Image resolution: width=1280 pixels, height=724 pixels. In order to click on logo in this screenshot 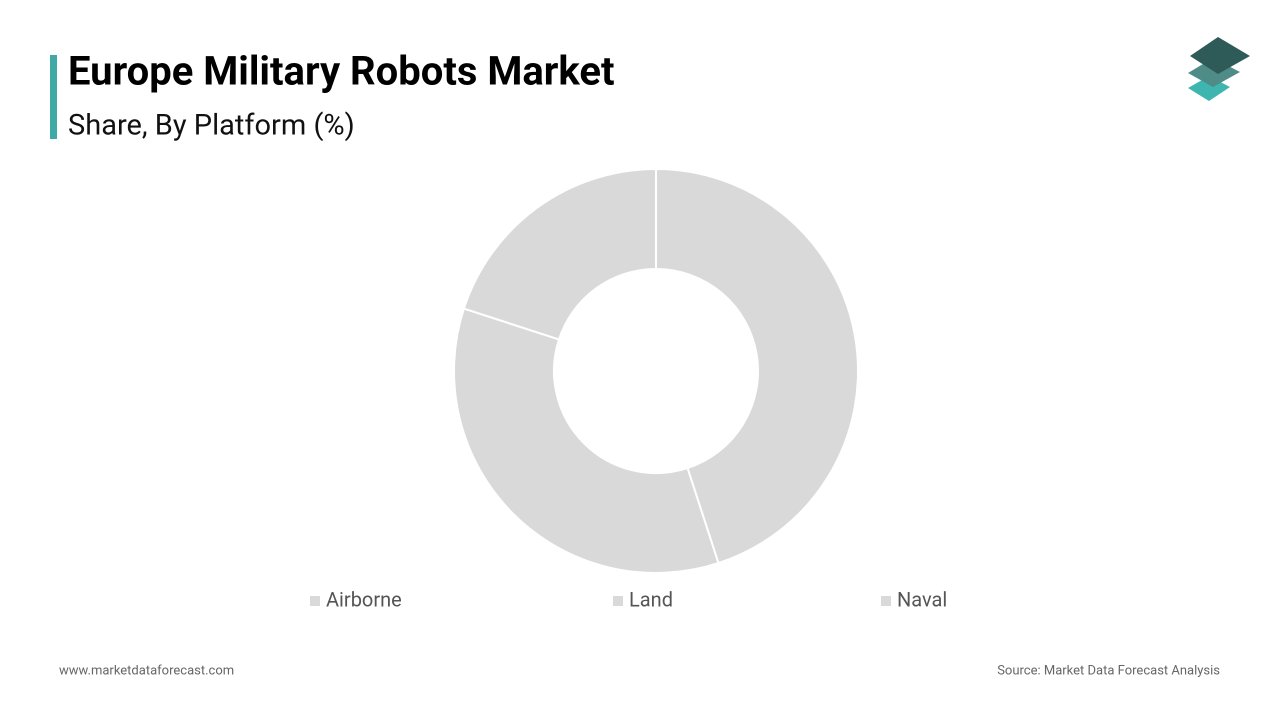, I will do `click(1219, 69)`.